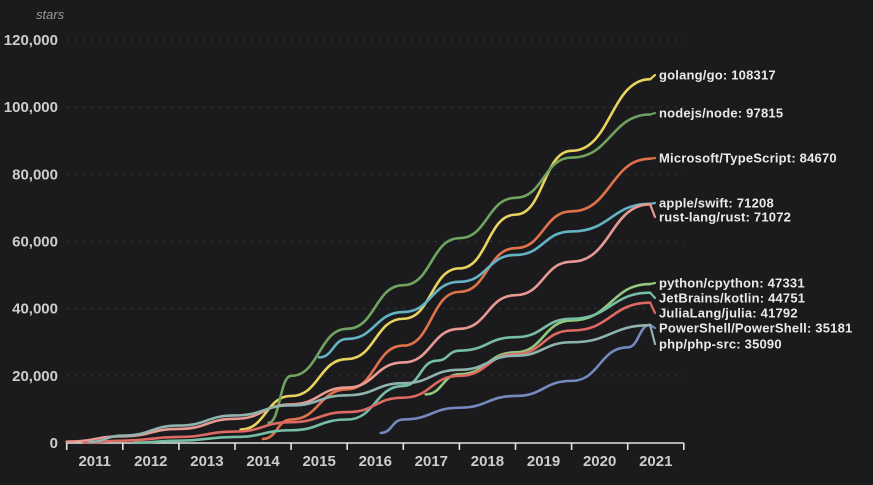 The width and height of the screenshot is (873, 485). What do you see at coordinates (653, 335) in the screenshot?
I see `series-leader-php-php-src` at bounding box center [653, 335].